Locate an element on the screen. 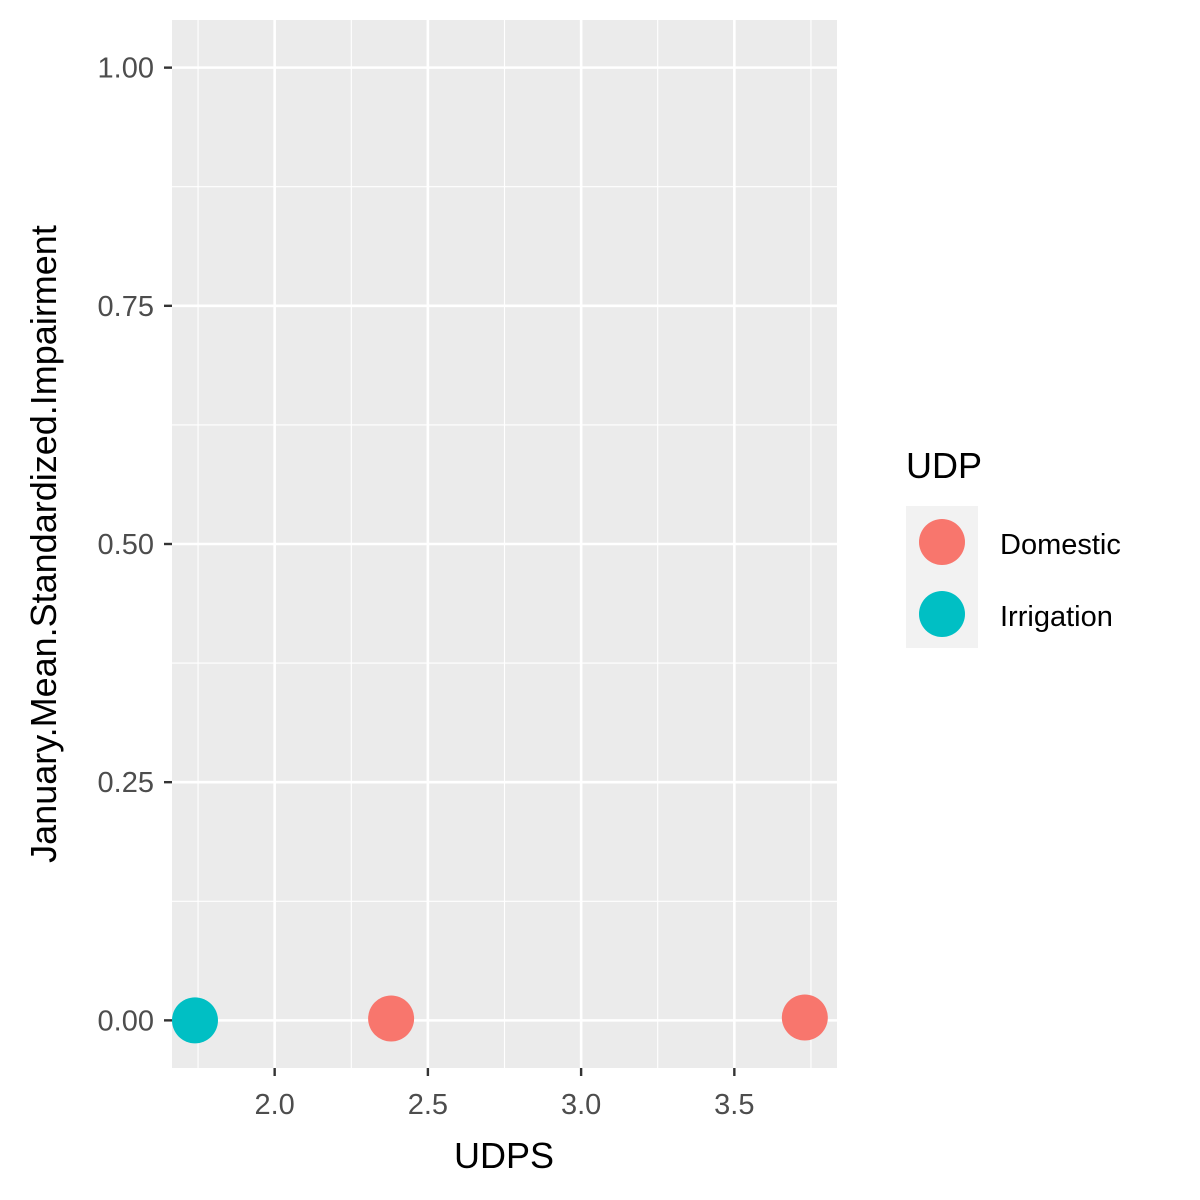 Image resolution: width=1200 pixels, height=1200 pixels. x-tick-label: 2.5 is located at coordinates (428, 1105).